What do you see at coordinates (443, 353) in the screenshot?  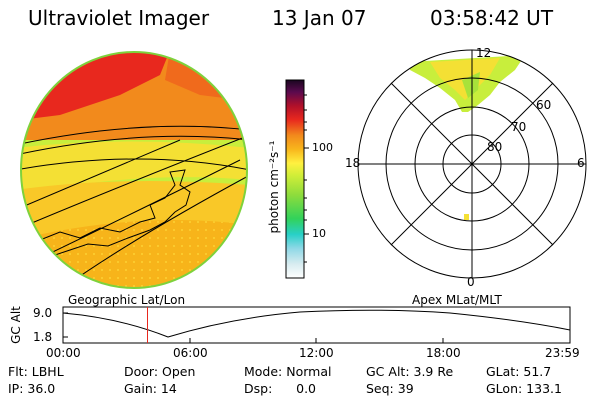 I see `x-tick-1800: 18:00` at bounding box center [443, 353].